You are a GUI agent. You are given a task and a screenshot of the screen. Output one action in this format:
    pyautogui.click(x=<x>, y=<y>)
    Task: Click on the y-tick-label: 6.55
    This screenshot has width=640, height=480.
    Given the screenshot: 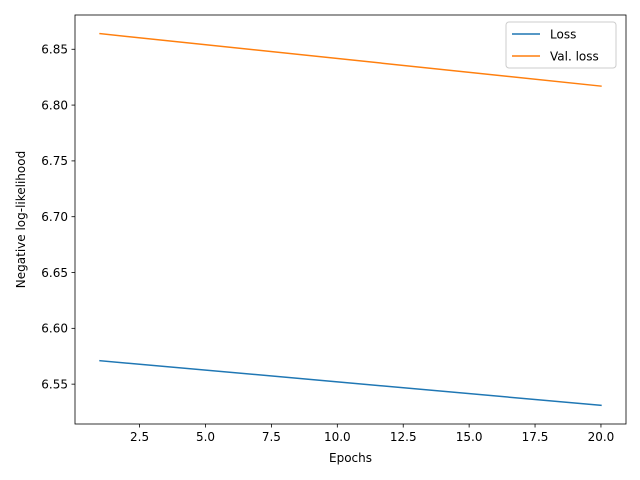 What is the action you would take?
    pyautogui.click(x=54, y=384)
    